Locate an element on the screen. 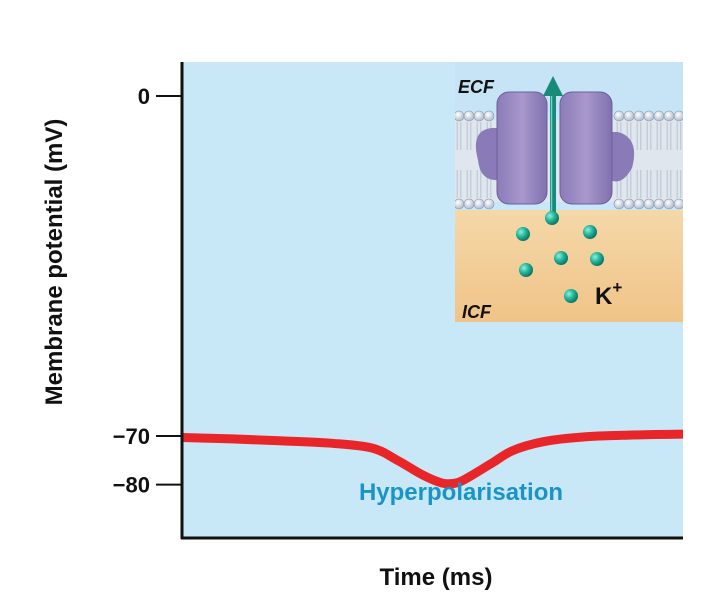 The height and width of the screenshot is (601, 712). icf-region is located at coordinates (569, 266).